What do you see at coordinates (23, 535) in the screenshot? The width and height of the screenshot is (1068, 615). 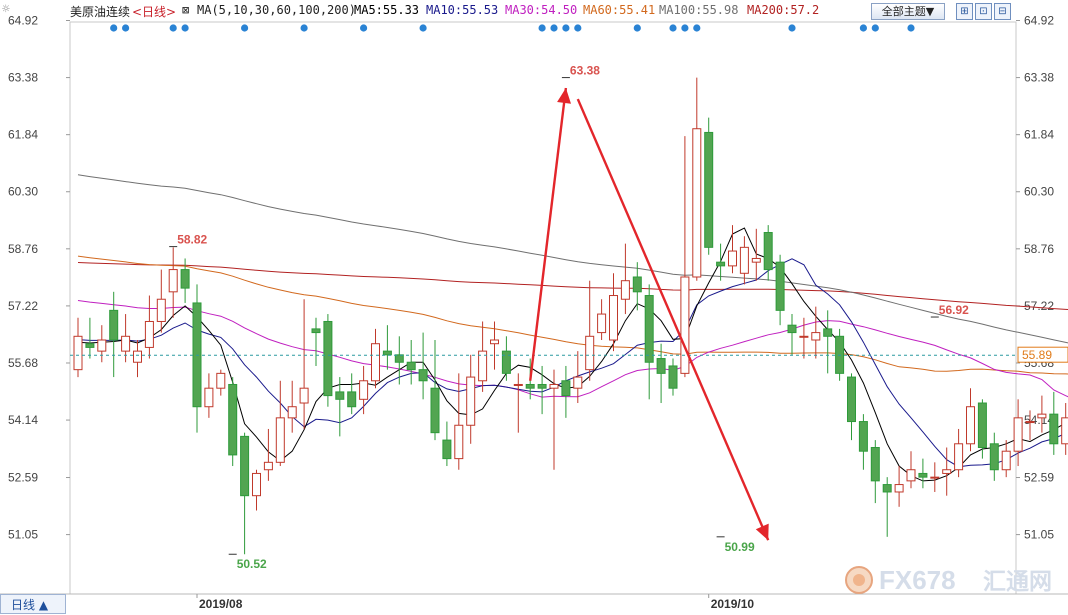 I see `y-tick-label-left: 51.05` at bounding box center [23, 535].